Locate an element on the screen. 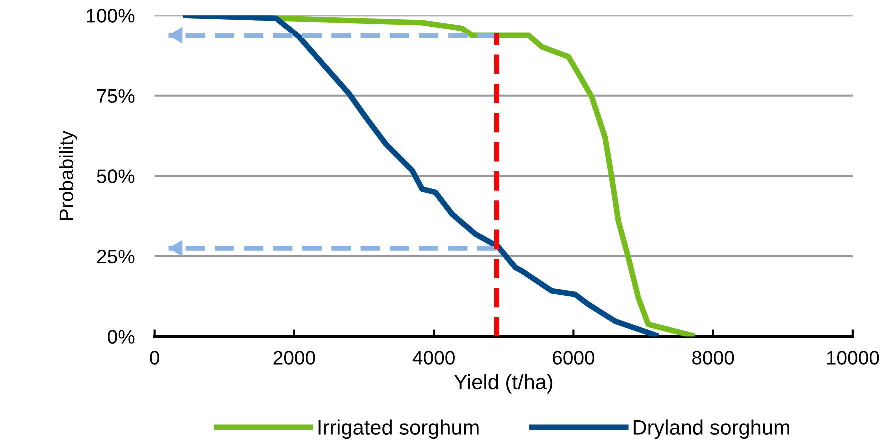  y-tick-label: 25% is located at coordinates (116, 257).